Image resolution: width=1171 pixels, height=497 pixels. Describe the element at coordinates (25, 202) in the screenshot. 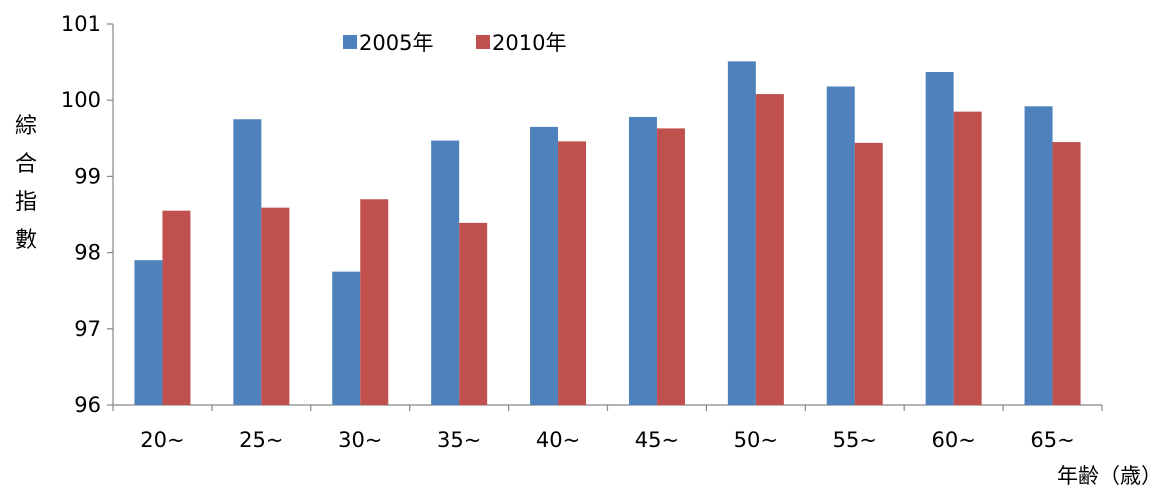

I see `y-axis-title-char: 指` at that location.